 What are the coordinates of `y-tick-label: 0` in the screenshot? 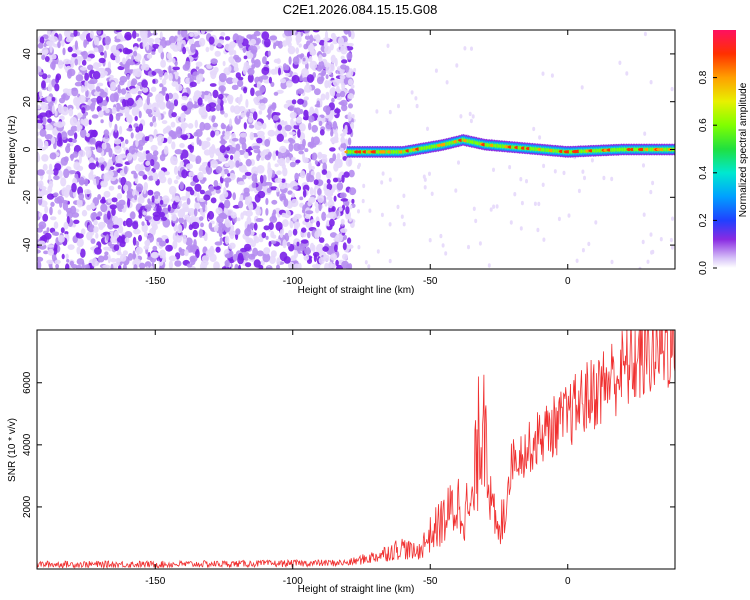 It's located at (27, 149).